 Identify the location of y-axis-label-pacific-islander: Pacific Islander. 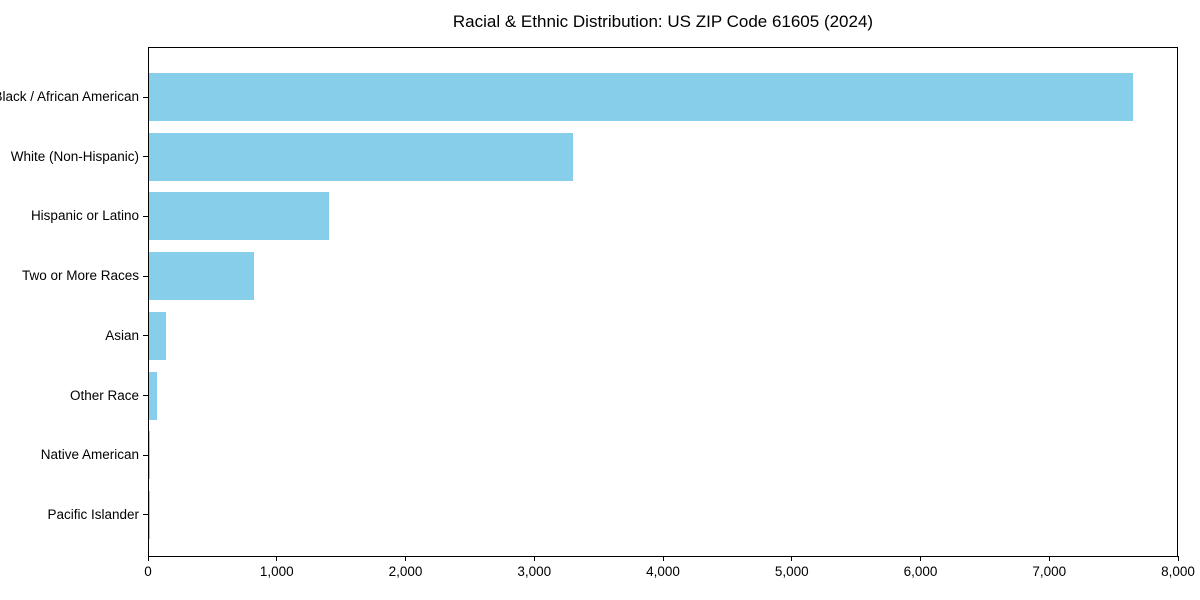
(93, 514).